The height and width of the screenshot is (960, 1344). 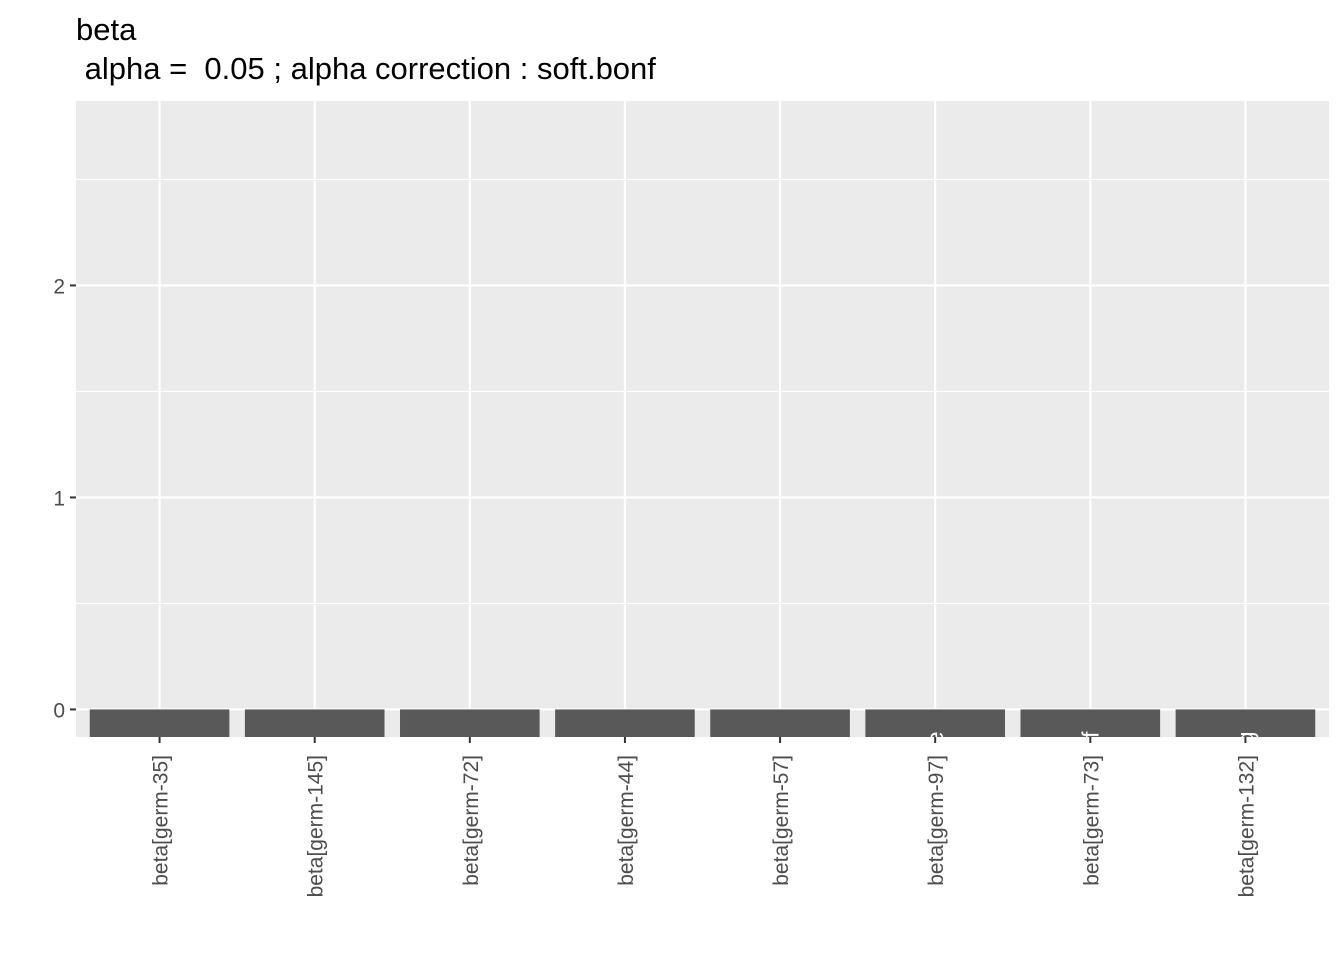 I want to click on bars, so click(x=702, y=723).